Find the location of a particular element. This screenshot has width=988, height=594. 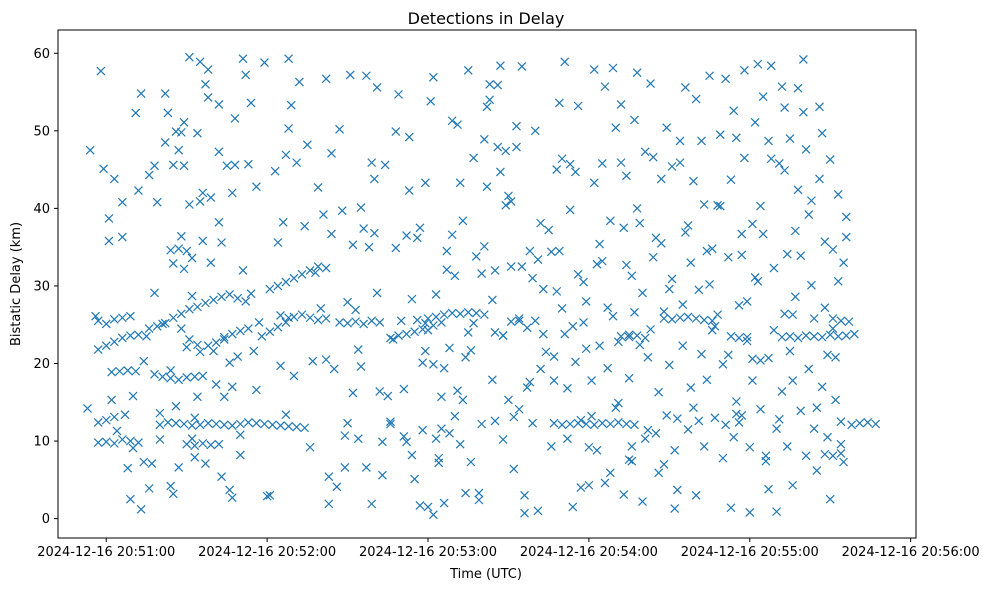

y-tick-label: 20 is located at coordinates (41, 364).